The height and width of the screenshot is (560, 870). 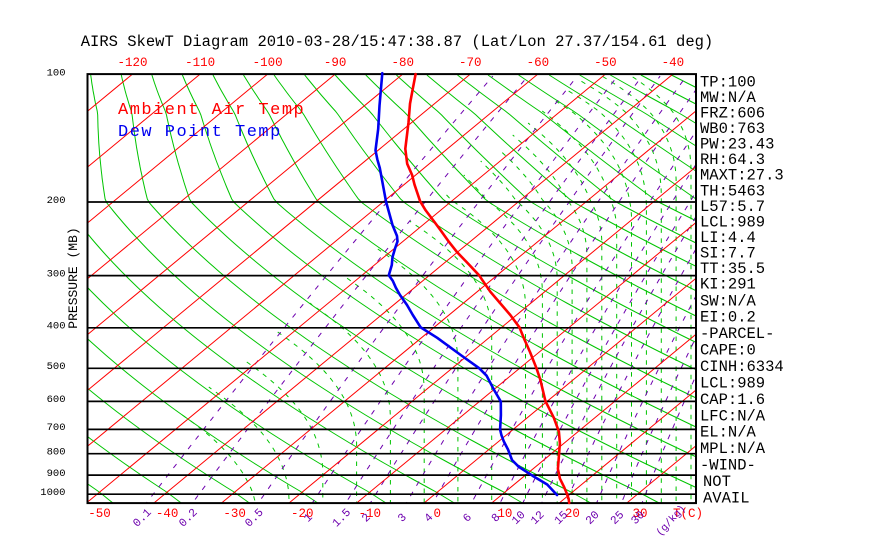 What do you see at coordinates (56, 452) in the screenshot?
I see `svg-text: 800` at bounding box center [56, 452].